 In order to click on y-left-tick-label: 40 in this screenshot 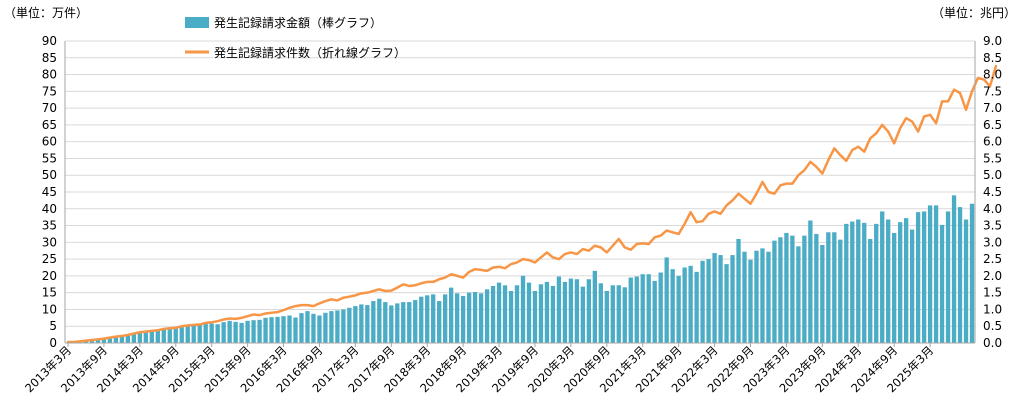, I will do `click(49, 209)`.